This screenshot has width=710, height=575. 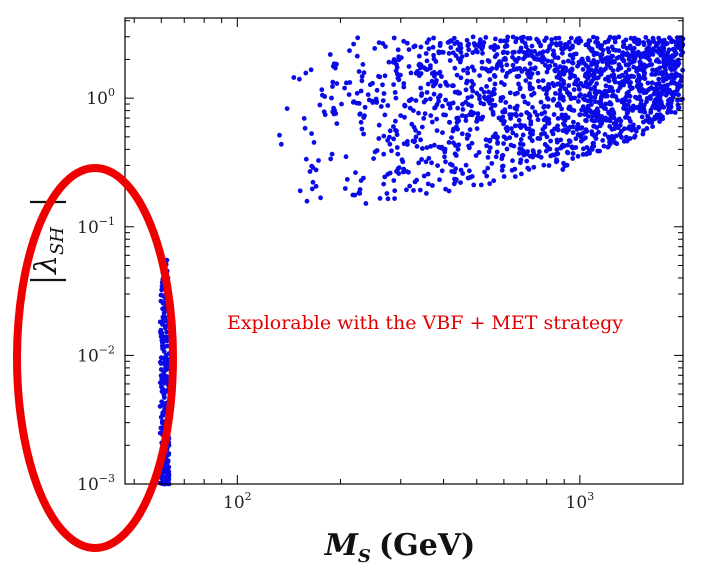 What do you see at coordinates (425, 323) in the screenshot?
I see `annotation-vbf-met: Explorable with the VBF + MET strategy` at bounding box center [425, 323].